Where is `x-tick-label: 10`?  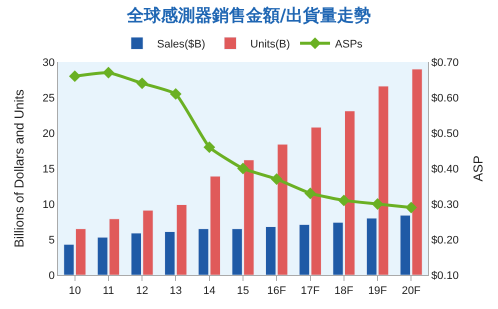 x-tick-label: 10 is located at coordinates (74, 291).